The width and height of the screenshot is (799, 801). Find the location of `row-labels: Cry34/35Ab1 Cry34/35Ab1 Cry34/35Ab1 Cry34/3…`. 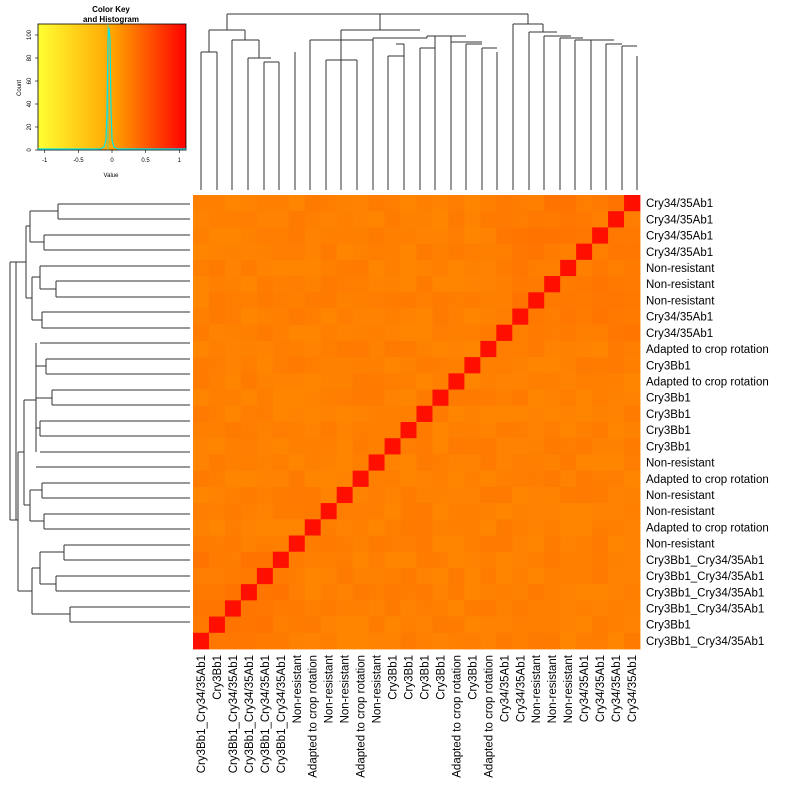

row-labels: Cry34/35Ab1 Cry34/35Ab1 Cry34/35Ab1 Cry34/3… is located at coordinates (707, 423).